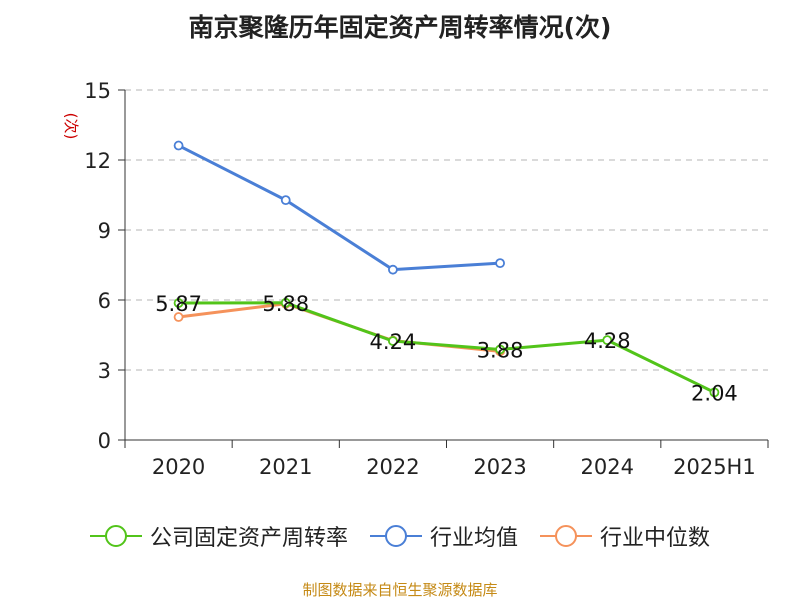 This screenshot has height=600, width=800. Describe the element at coordinates (71, 126) in the screenshot. I see `y-axis-label: (次)` at that location.